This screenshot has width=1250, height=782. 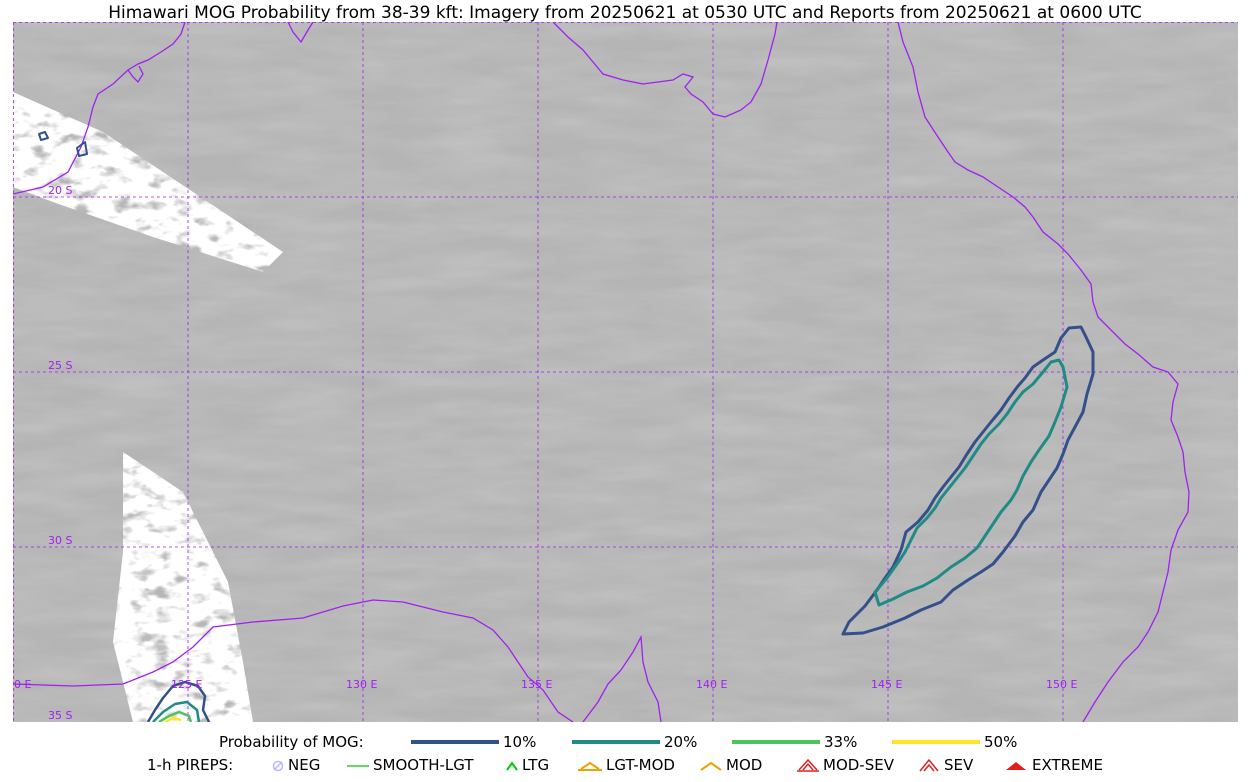 What do you see at coordinates (99, 108) in the screenshot?
I see `coastline-northwest` at bounding box center [99, 108].